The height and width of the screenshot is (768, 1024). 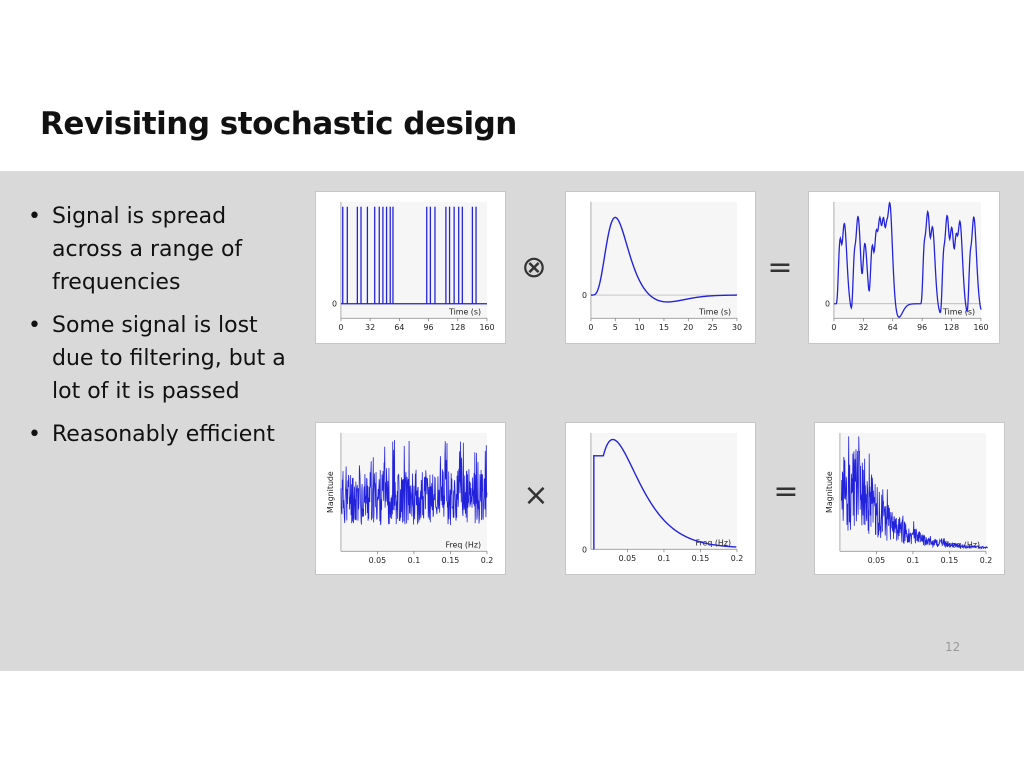 I want to click on hrf-chart: 0 5 10 15 20 25 30 0 Time (s), so click(x=660, y=267).